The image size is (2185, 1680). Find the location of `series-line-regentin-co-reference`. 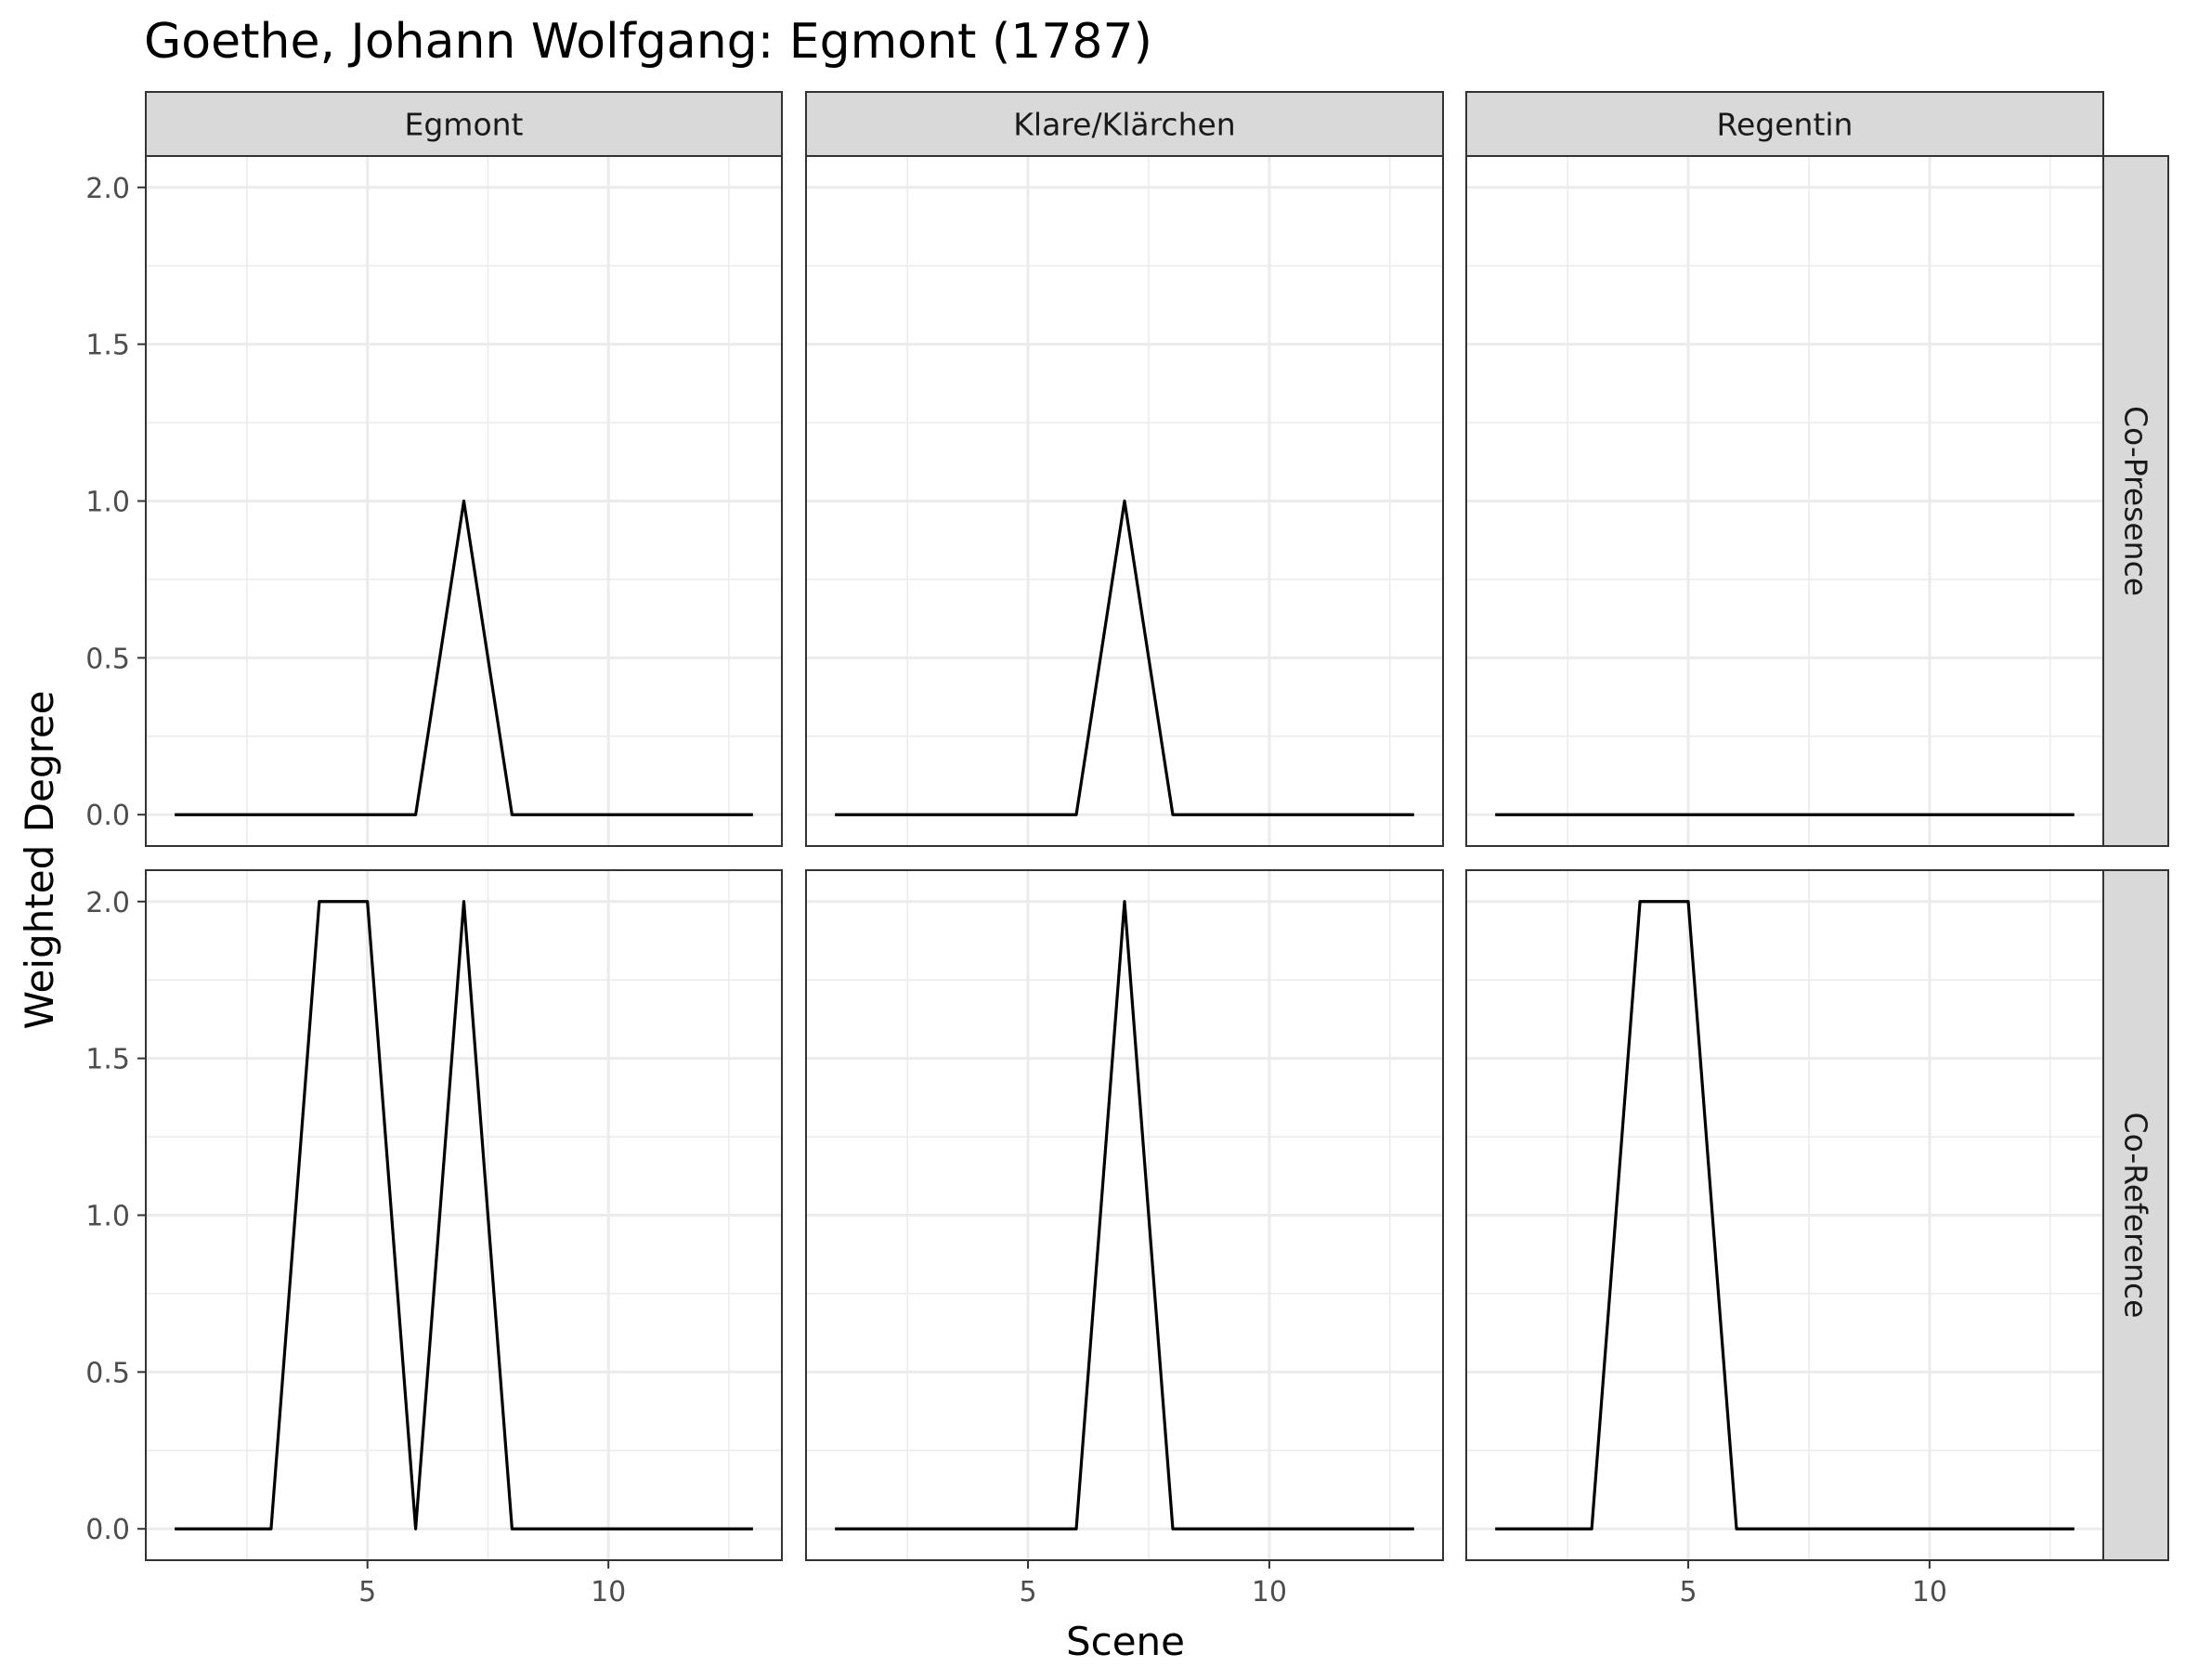

series-line-regentin-co-reference is located at coordinates (1784, 1215).